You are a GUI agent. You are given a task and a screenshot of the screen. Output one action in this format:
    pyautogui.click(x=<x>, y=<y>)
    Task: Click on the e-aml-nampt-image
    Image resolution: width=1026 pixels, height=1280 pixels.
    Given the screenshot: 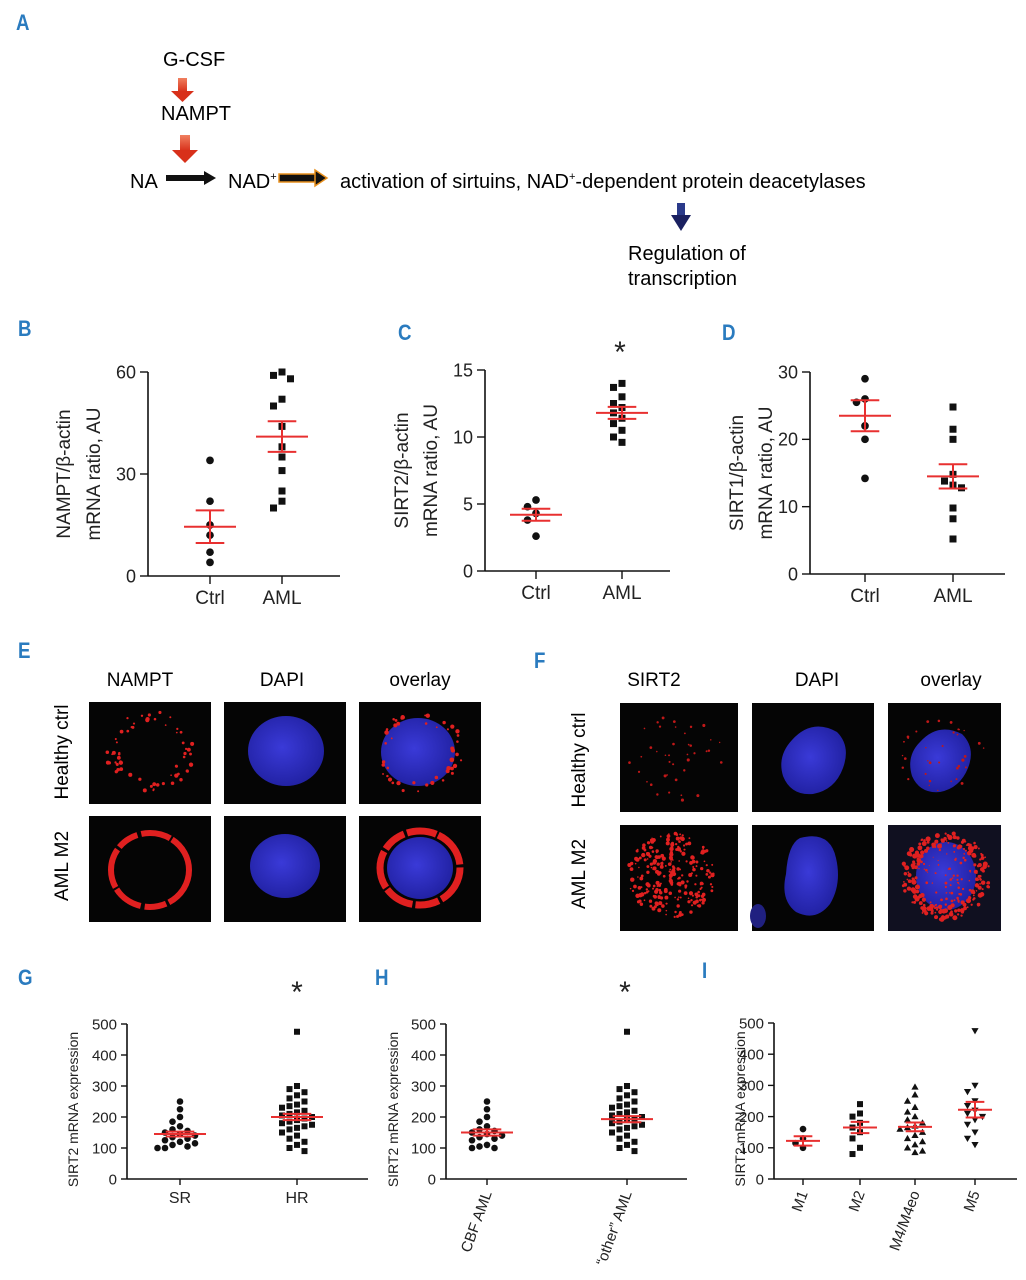 What is the action you would take?
    pyautogui.click(x=150, y=869)
    